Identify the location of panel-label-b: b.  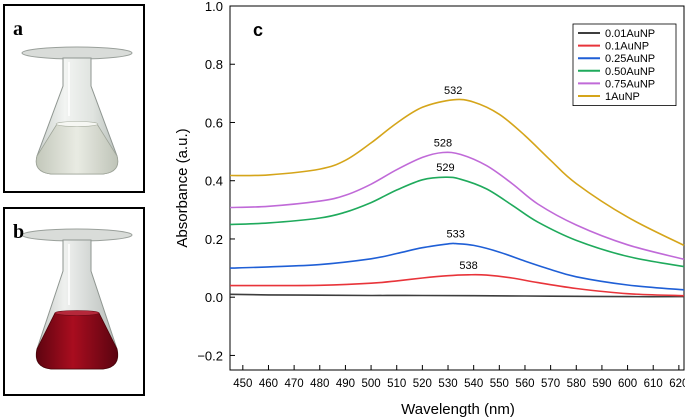
(19, 232).